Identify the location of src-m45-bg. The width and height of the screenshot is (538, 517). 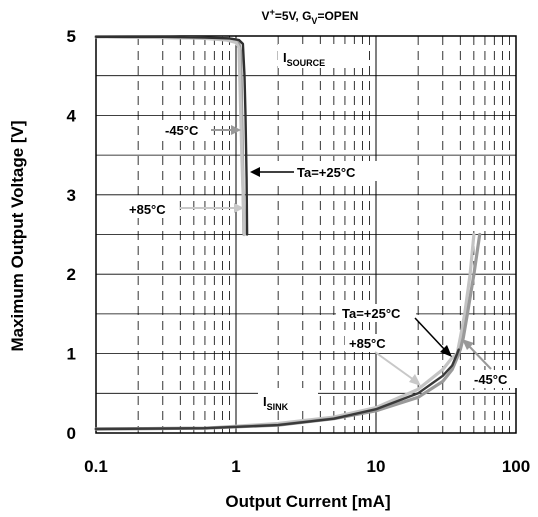
(186, 130).